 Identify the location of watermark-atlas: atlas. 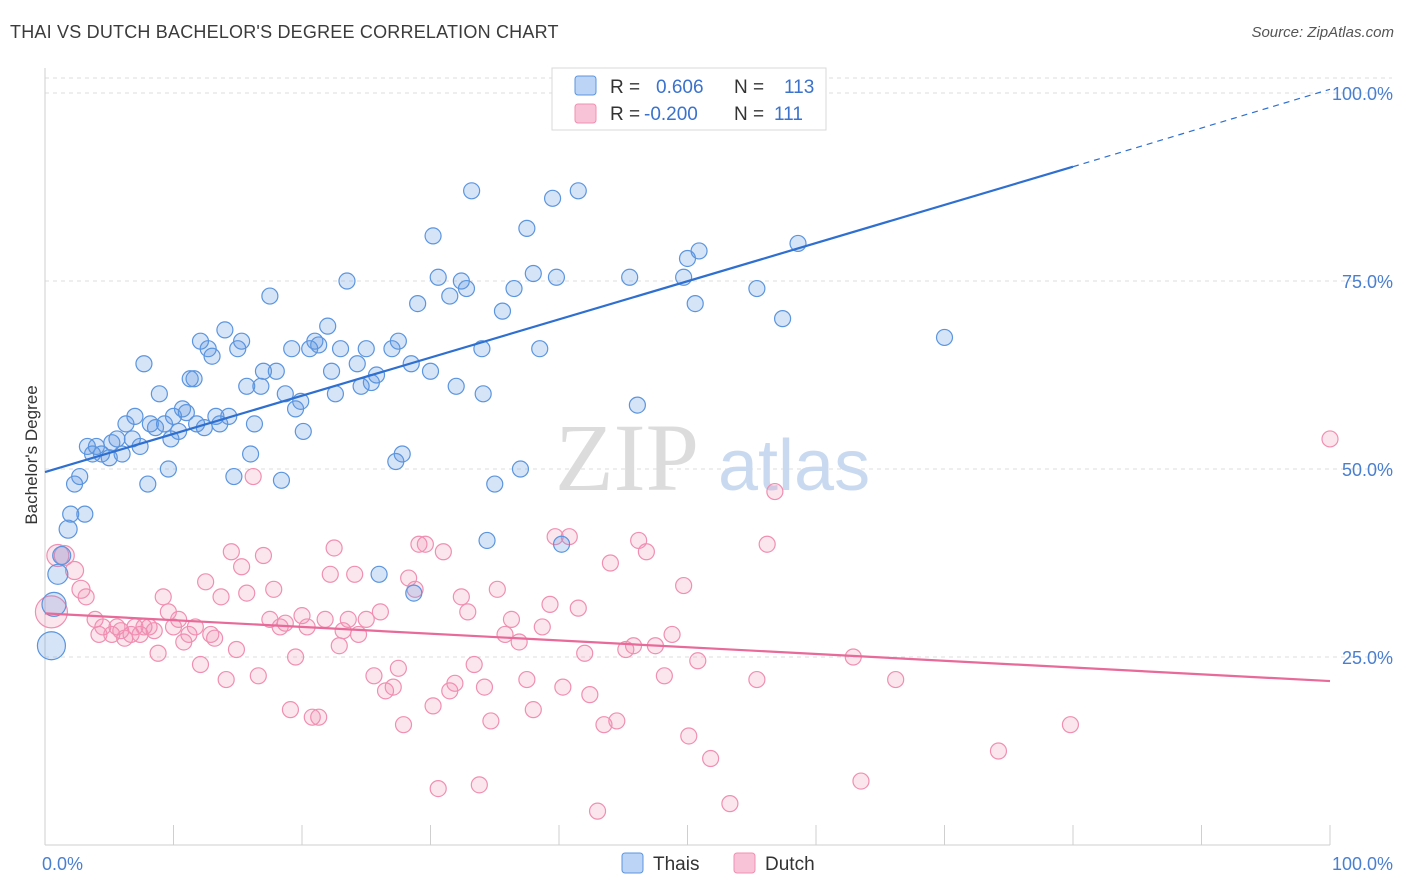
(794, 466).